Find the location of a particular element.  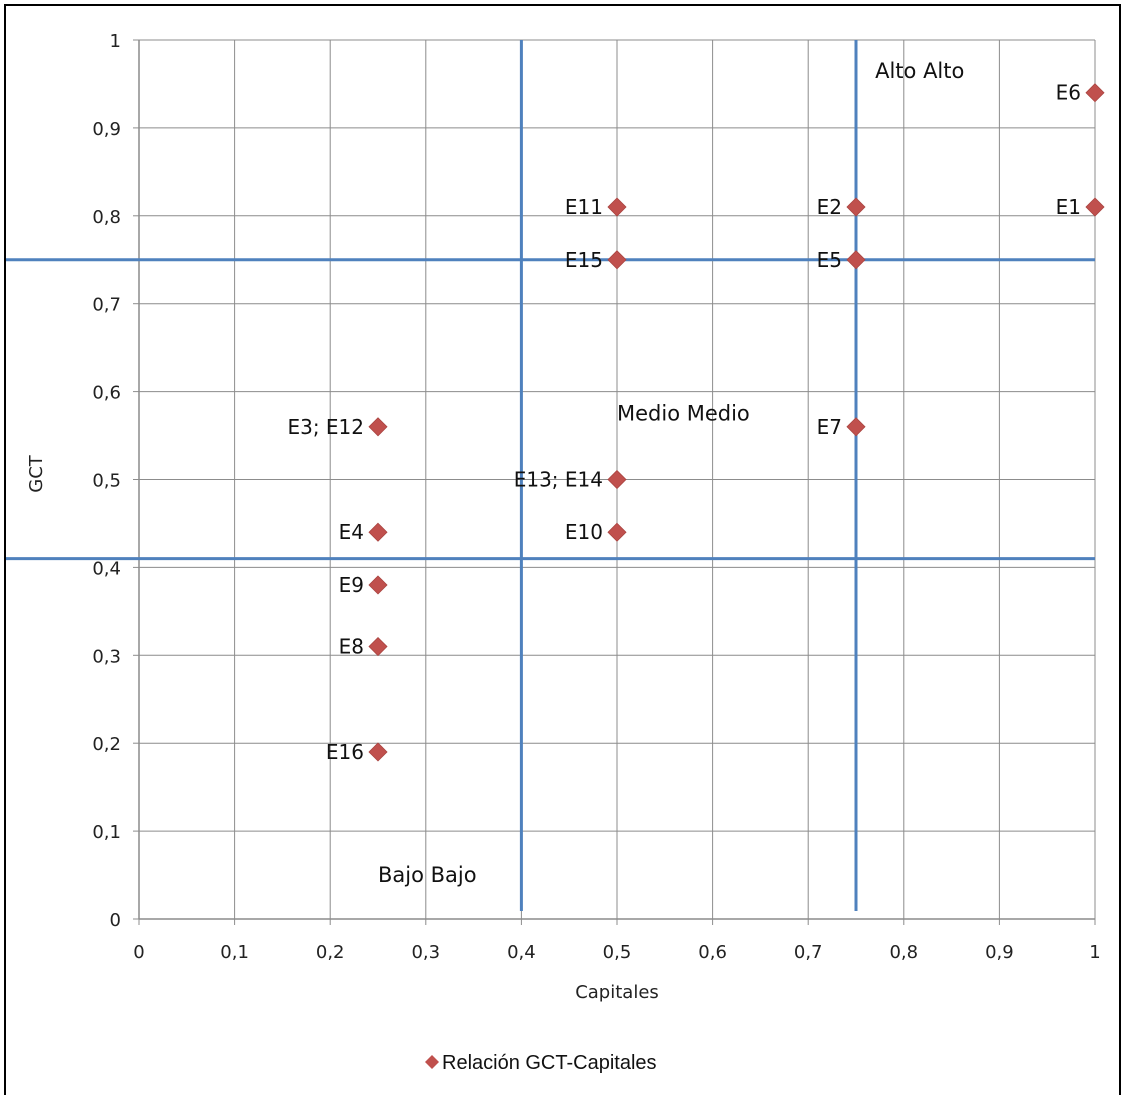

data-point-label: E8 is located at coordinates (351, 647).